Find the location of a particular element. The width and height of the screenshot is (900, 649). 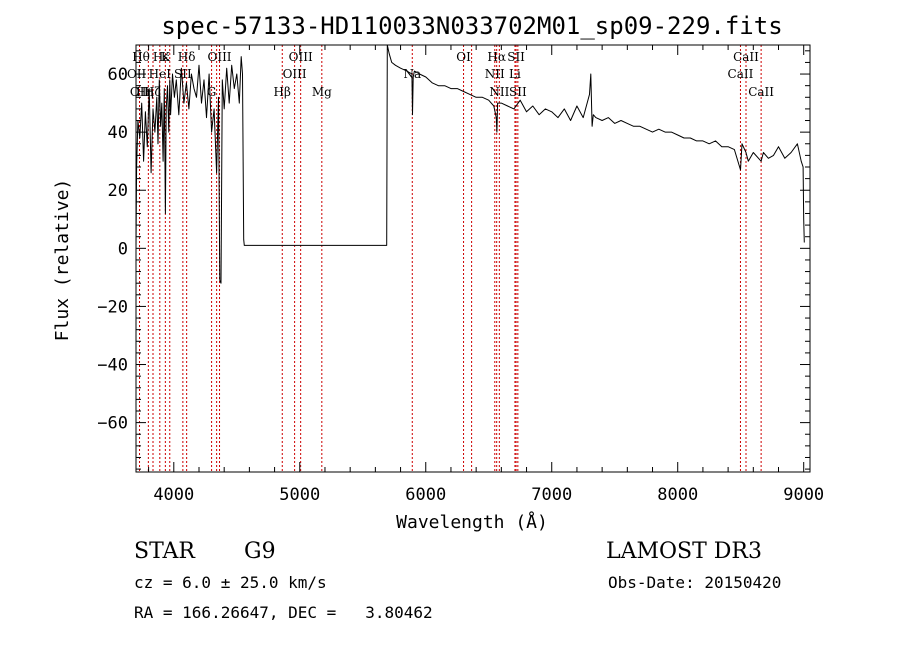

y-tick-label: −20 is located at coordinates (112, 307).